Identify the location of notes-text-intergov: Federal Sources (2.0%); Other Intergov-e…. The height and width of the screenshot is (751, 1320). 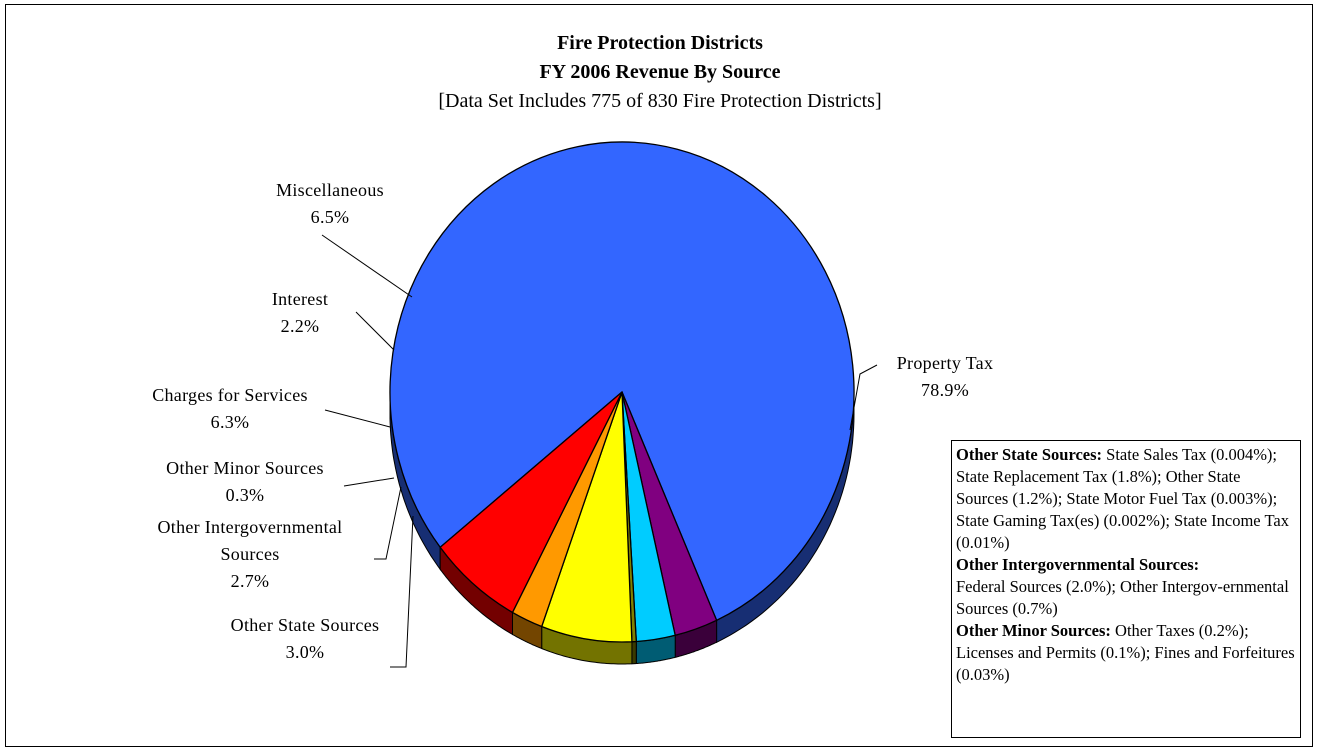
(1122, 597).